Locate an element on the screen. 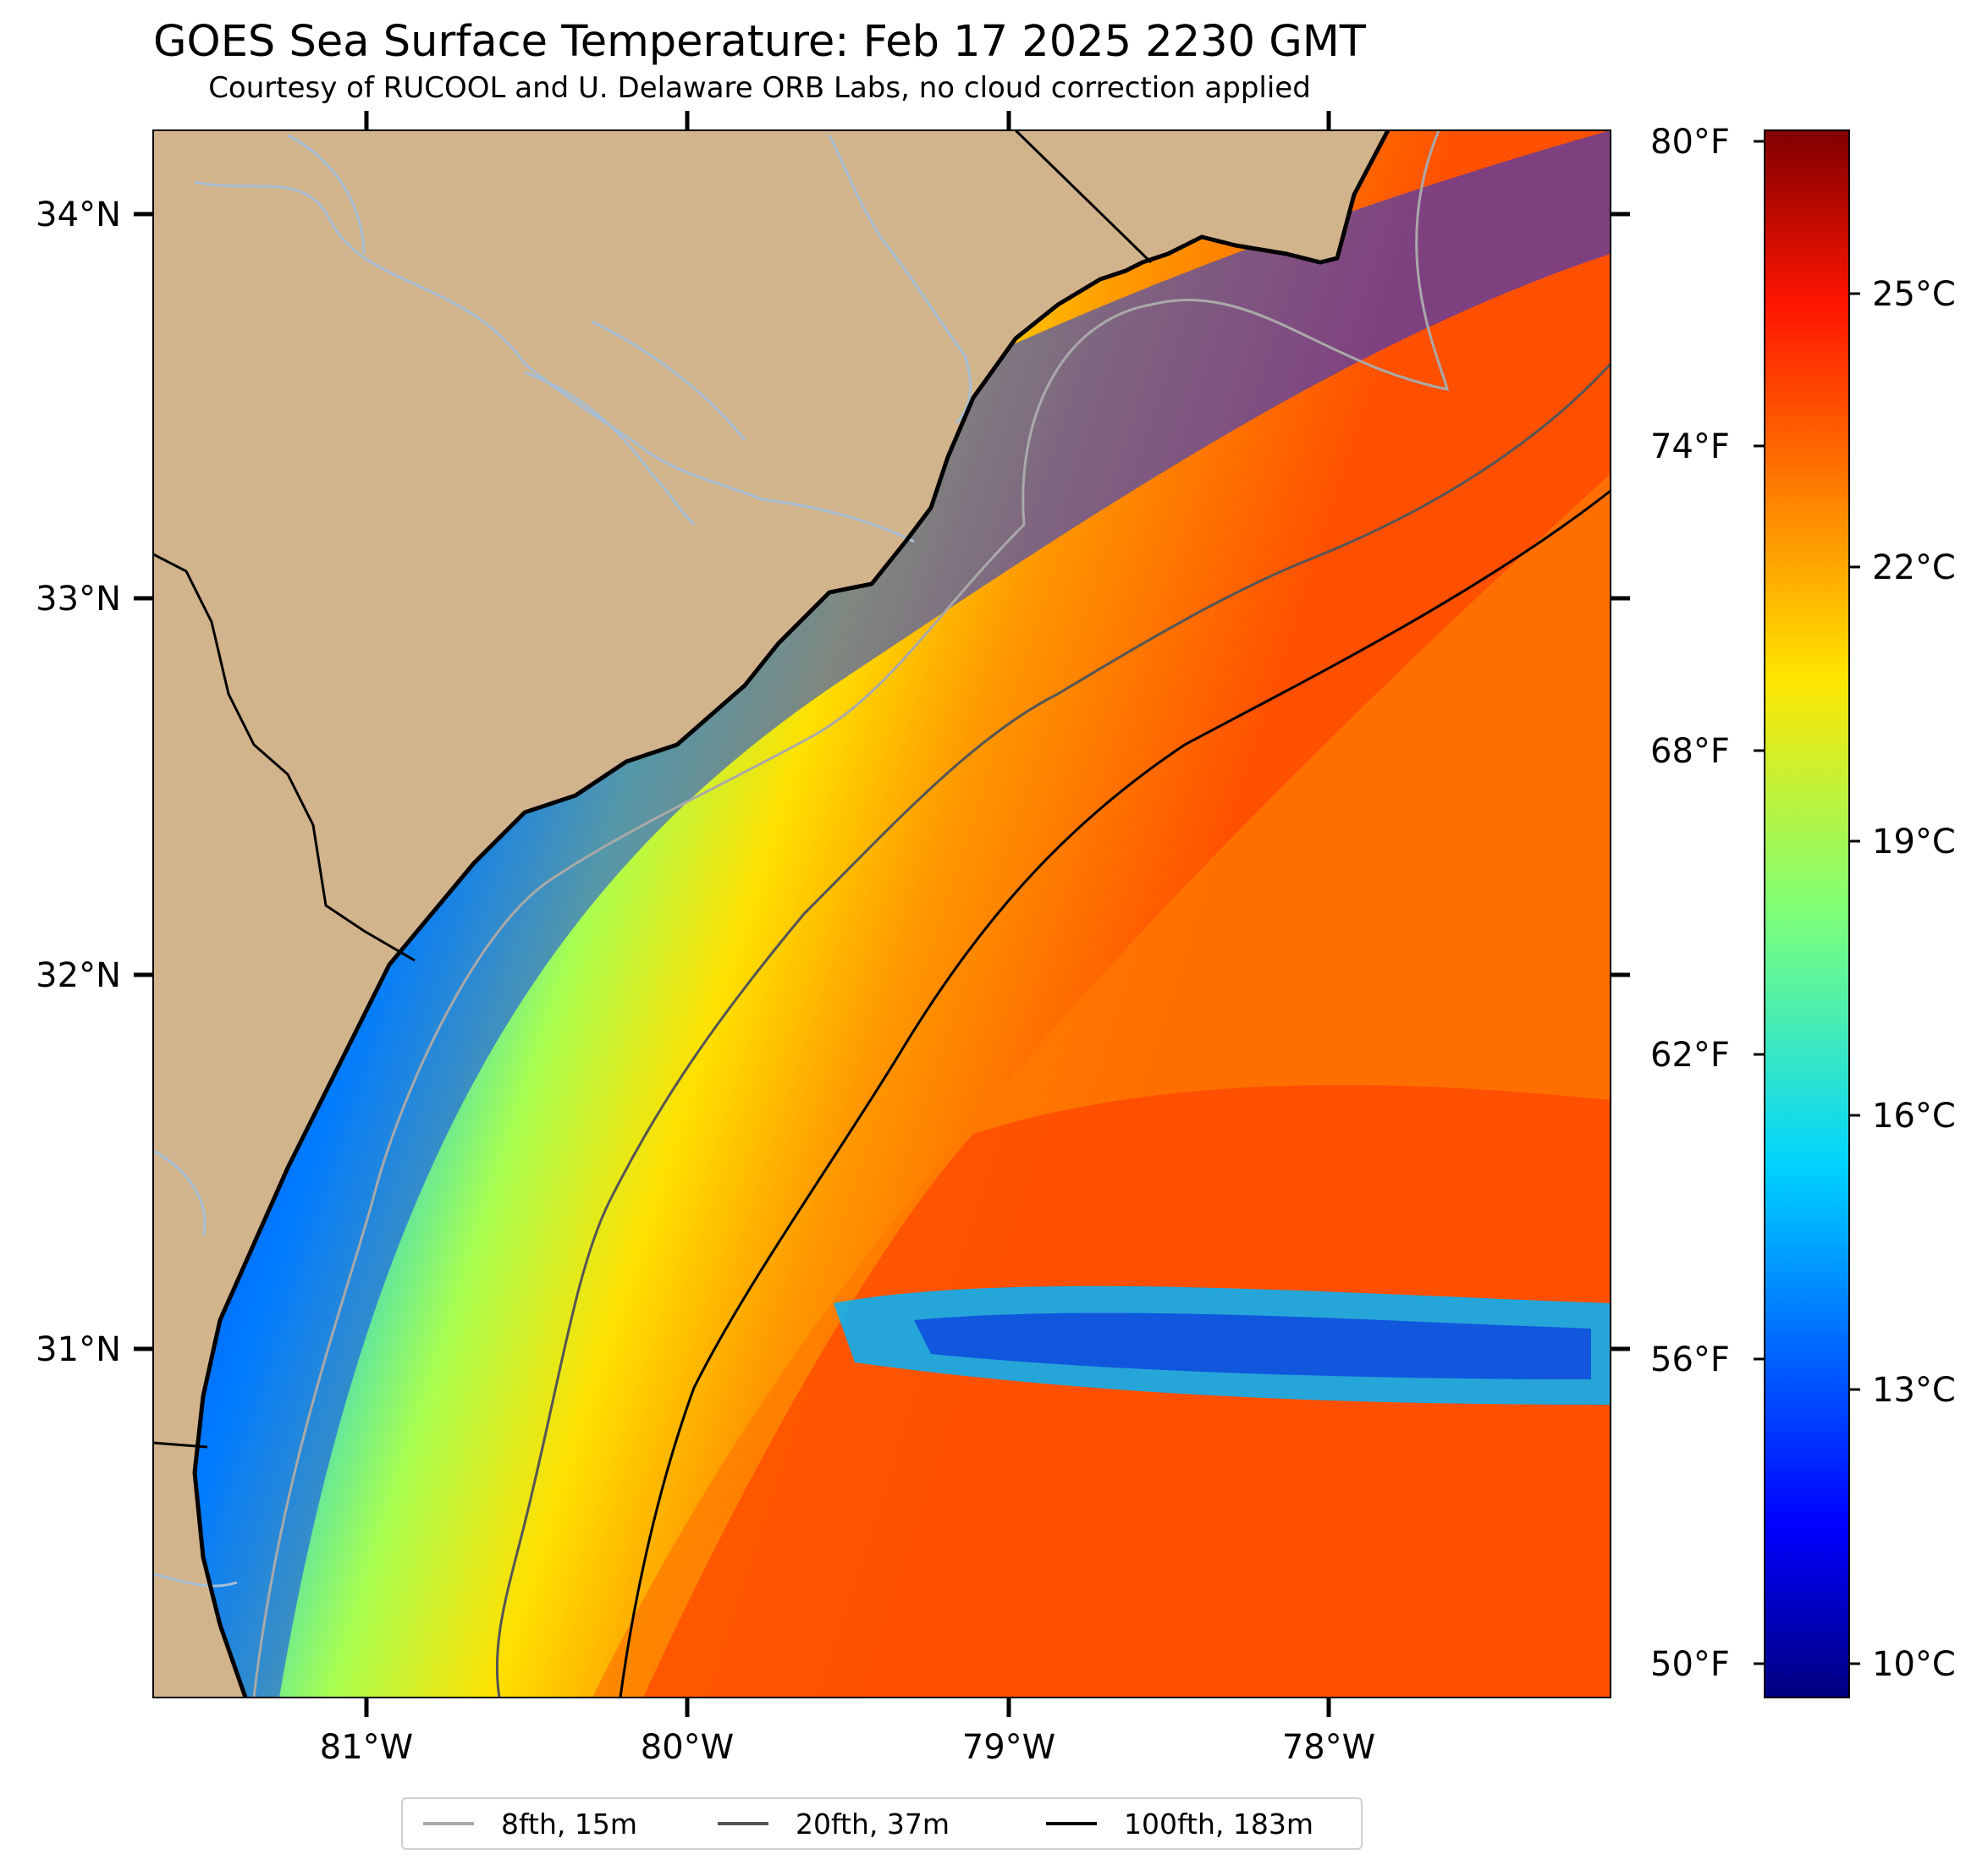 This screenshot has height=1871, width=1988. state-border-nc-sc is located at coordinates (1083, 197).